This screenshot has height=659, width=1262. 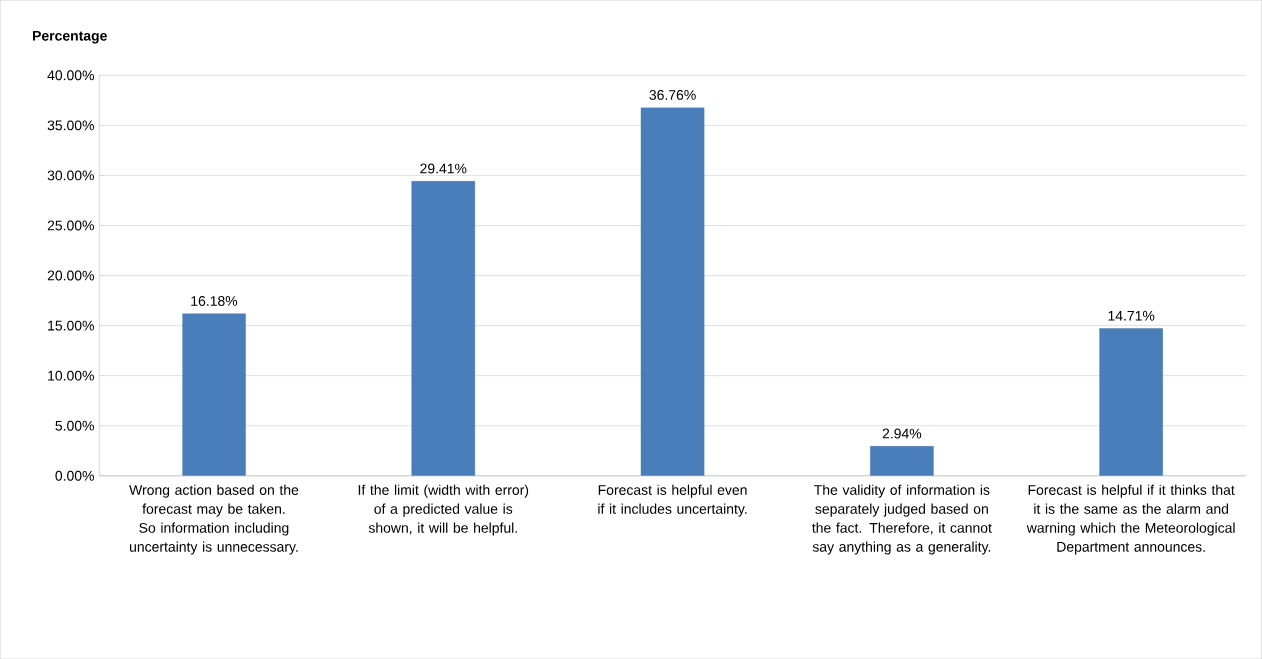 I want to click on x-tick-label: The validity of information is separately judged based on the fact. Therefore, it cannot say anything as a generality., so click(x=902, y=519).